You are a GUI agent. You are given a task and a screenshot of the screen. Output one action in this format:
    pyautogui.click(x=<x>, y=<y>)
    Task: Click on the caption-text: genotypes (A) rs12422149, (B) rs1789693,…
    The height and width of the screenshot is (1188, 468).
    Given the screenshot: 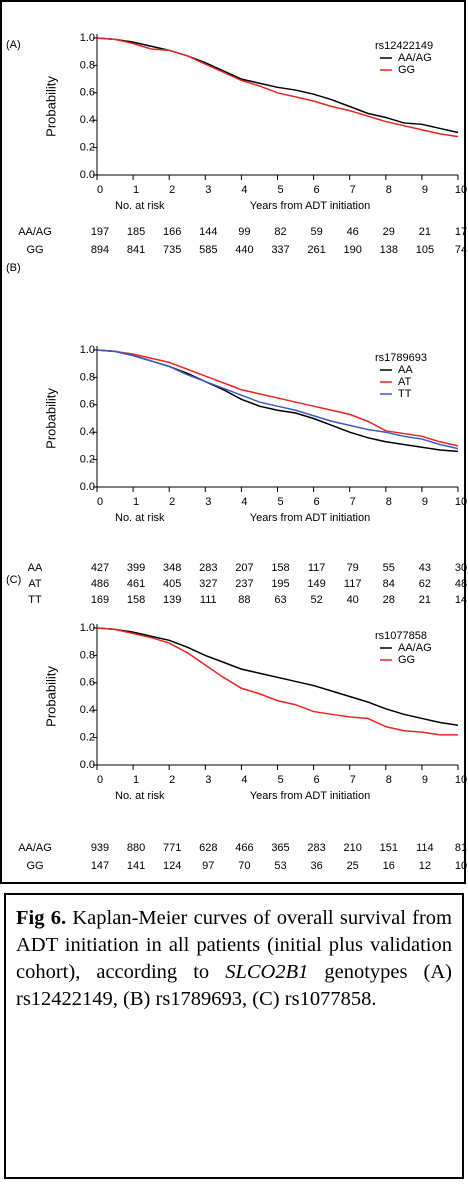 What is the action you would take?
    pyautogui.click(x=234, y=985)
    